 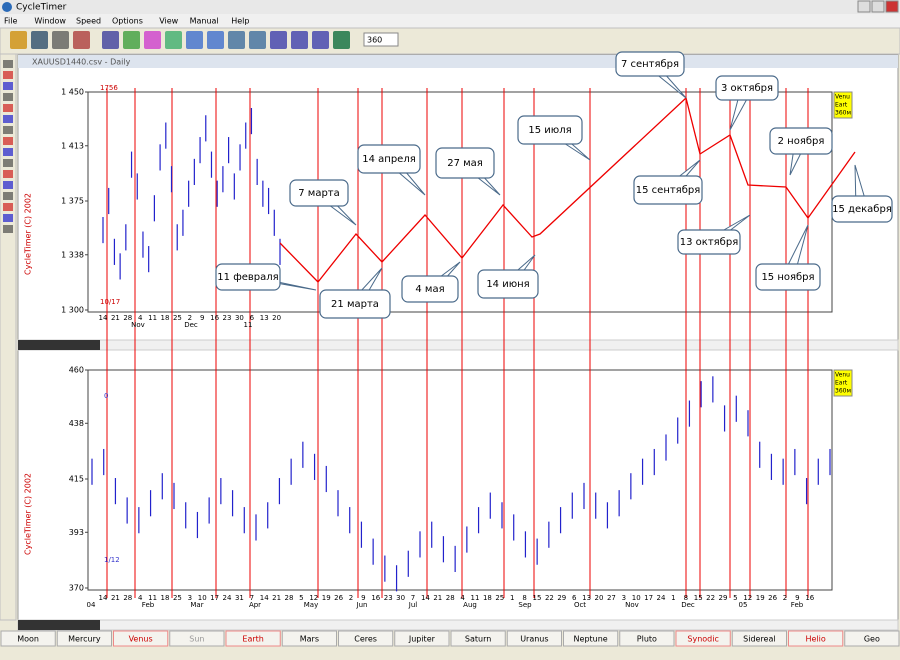 I want to click on callout-box, so click(x=319, y=193).